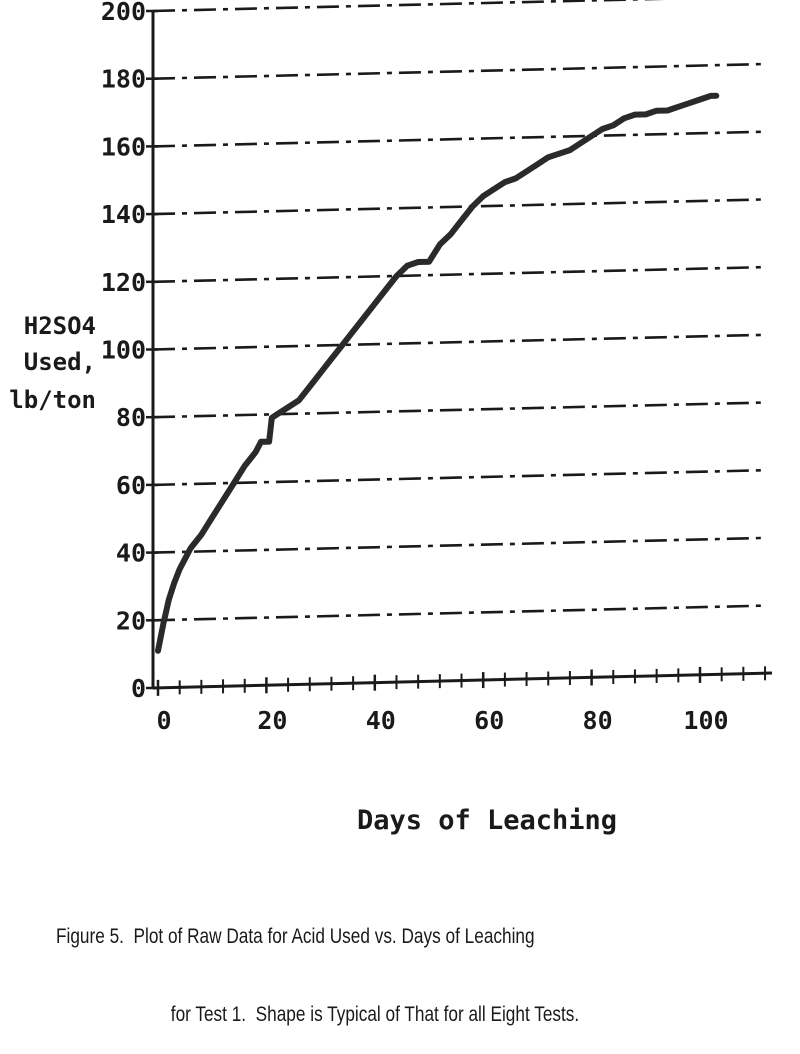 The width and height of the screenshot is (800, 1054). I want to click on y-axis-title-line-2: Used,, so click(60, 362).